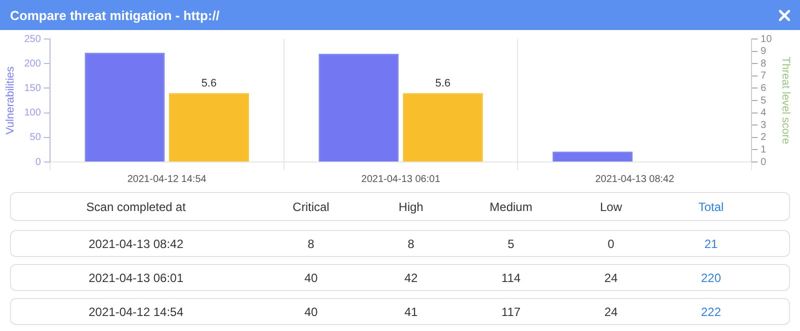  Describe the element at coordinates (411, 207) in the screenshot. I see `legend-label: High` at that location.